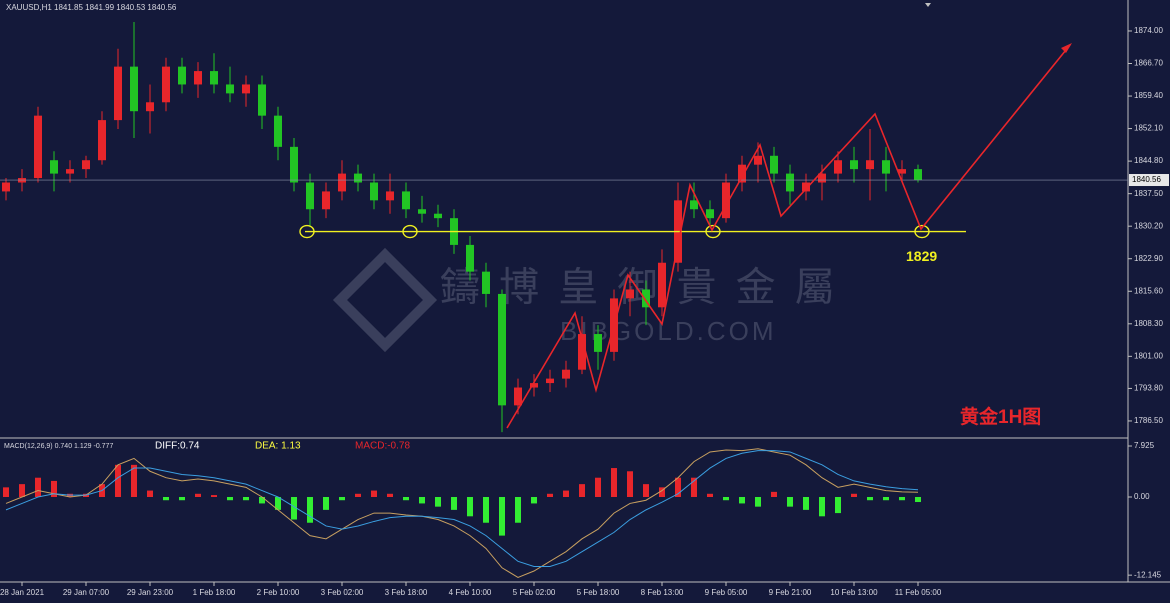 Image resolution: width=1170 pixels, height=603 pixels. What do you see at coordinates (1148, 63) in the screenshot?
I see `y-tick-label: 1866.70` at bounding box center [1148, 63].